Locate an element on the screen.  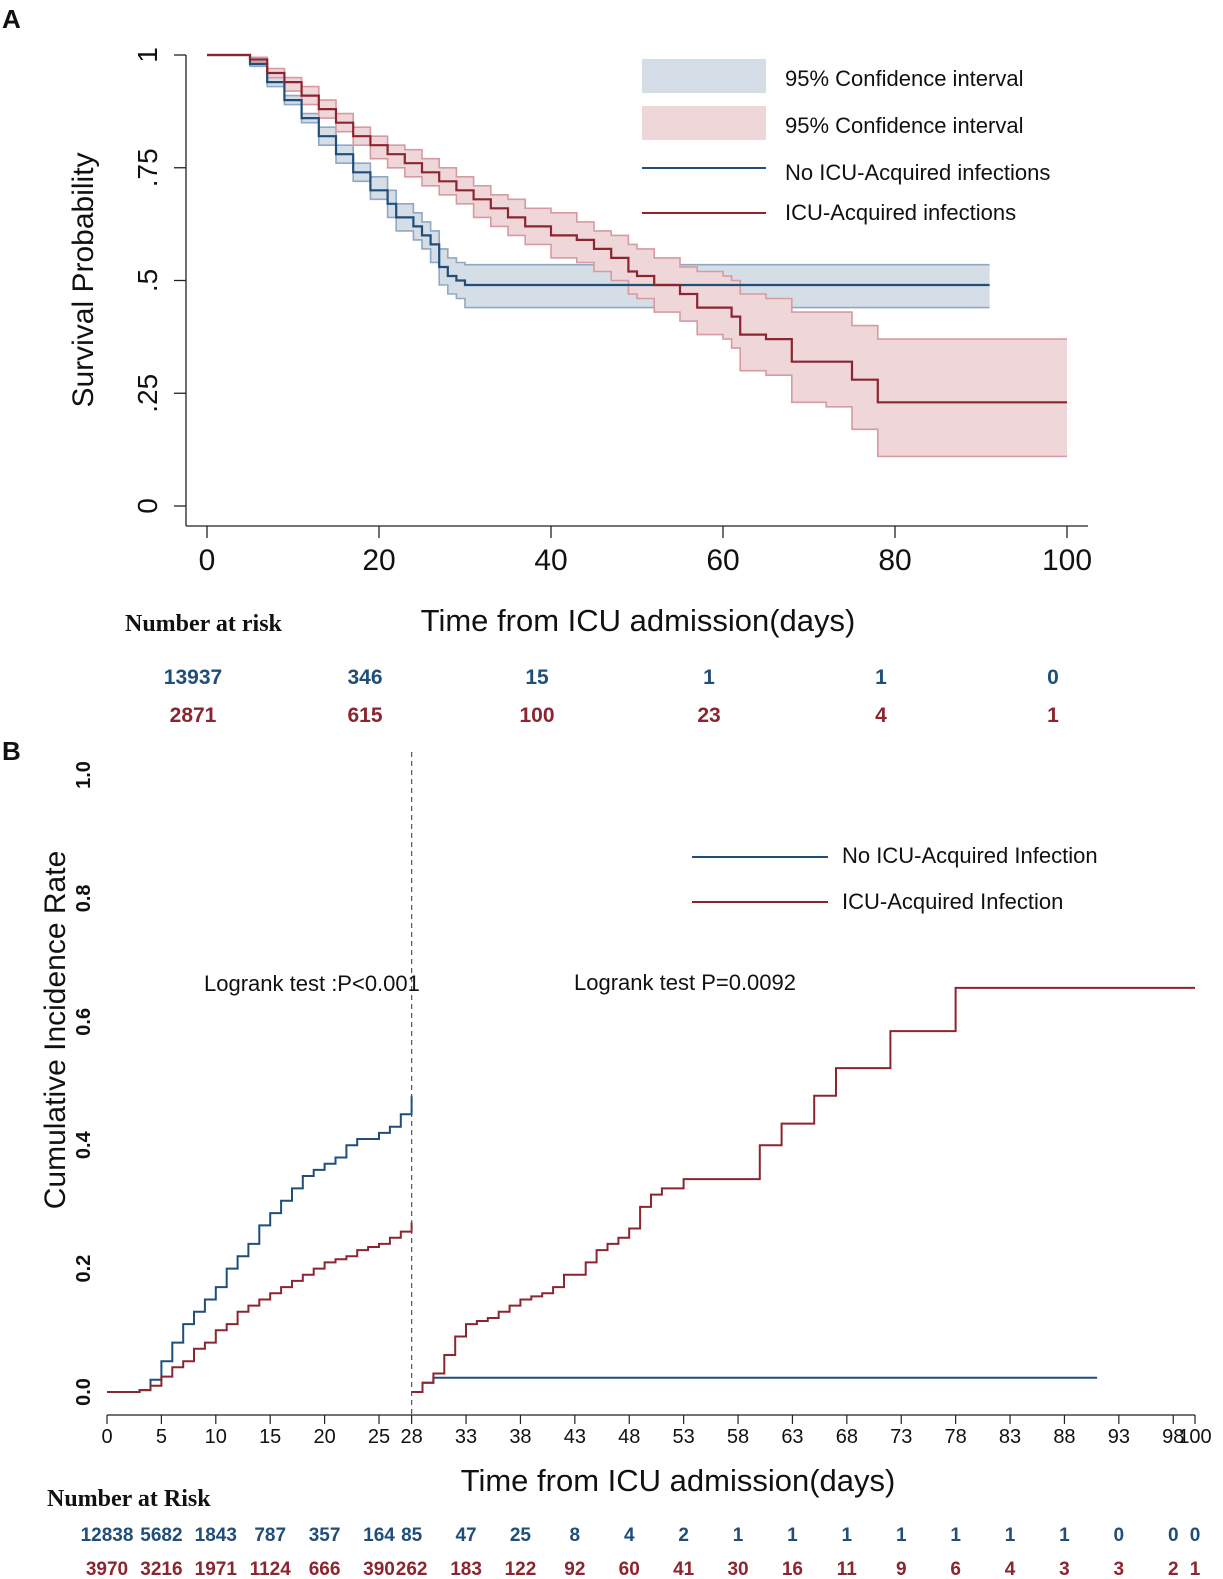
risk-count-red: 11 is located at coordinates (847, 1569).